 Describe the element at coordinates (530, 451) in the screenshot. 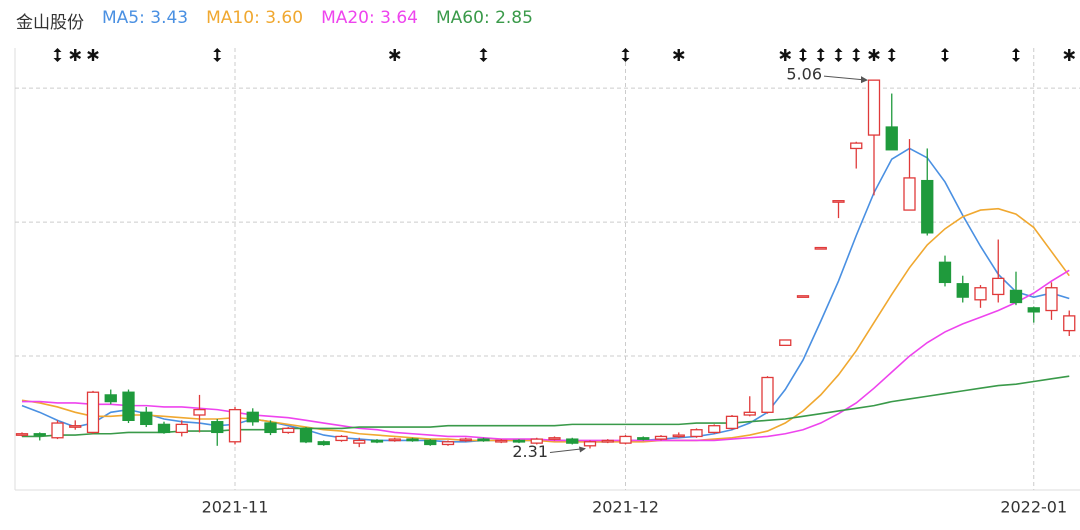

I see `annotation: 2.31` at that location.